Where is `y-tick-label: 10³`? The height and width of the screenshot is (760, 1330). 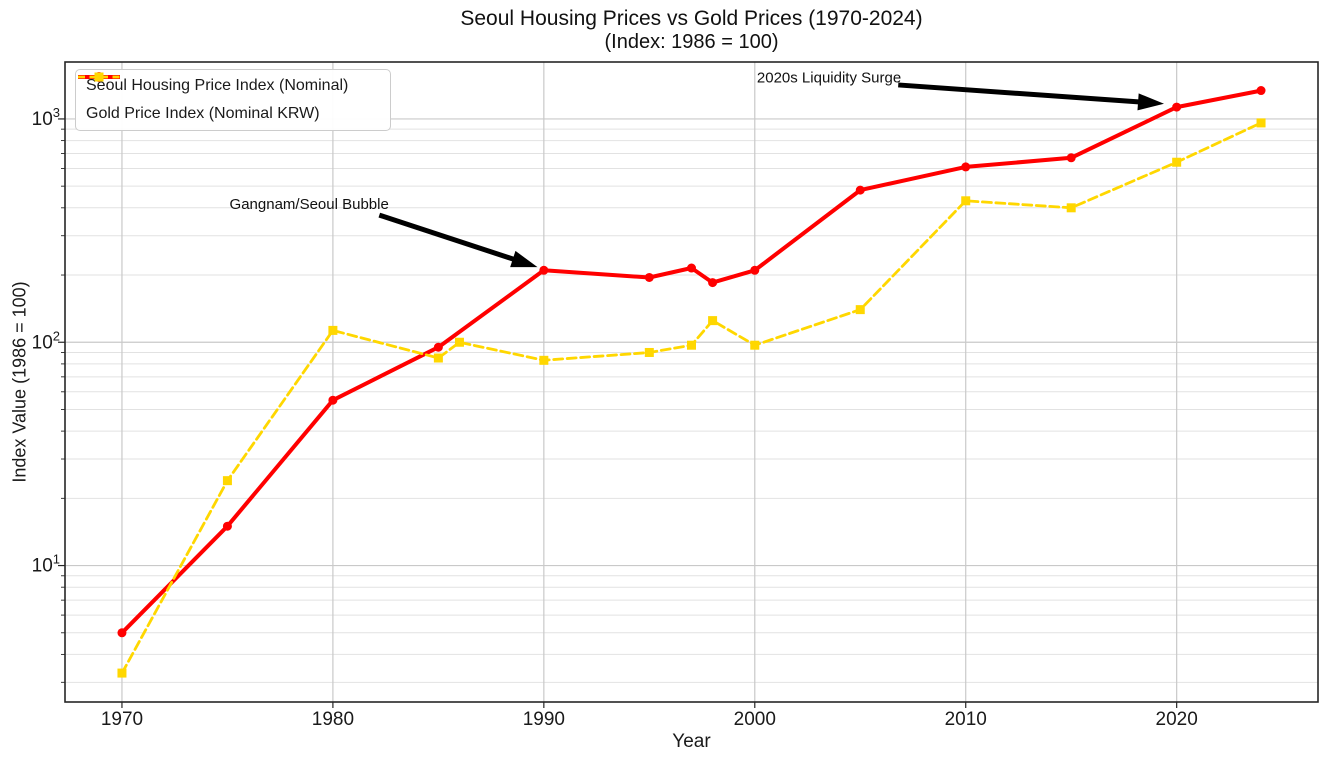 y-tick-label: 10³ is located at coordinates (46, 117).